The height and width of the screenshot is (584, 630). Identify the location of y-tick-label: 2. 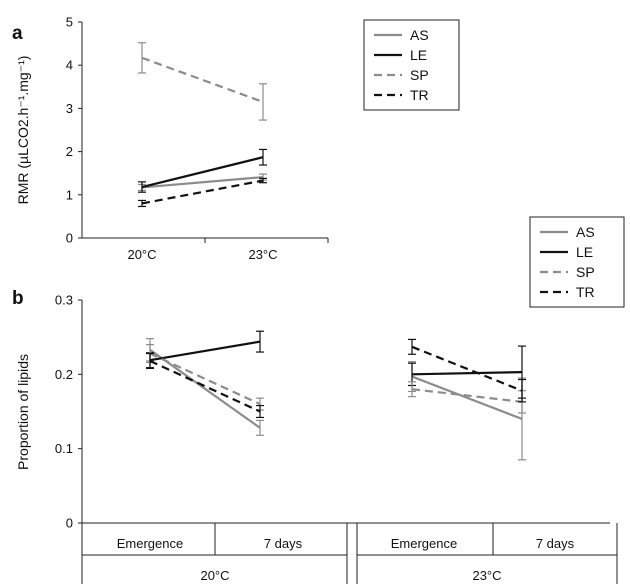
(69, 151).